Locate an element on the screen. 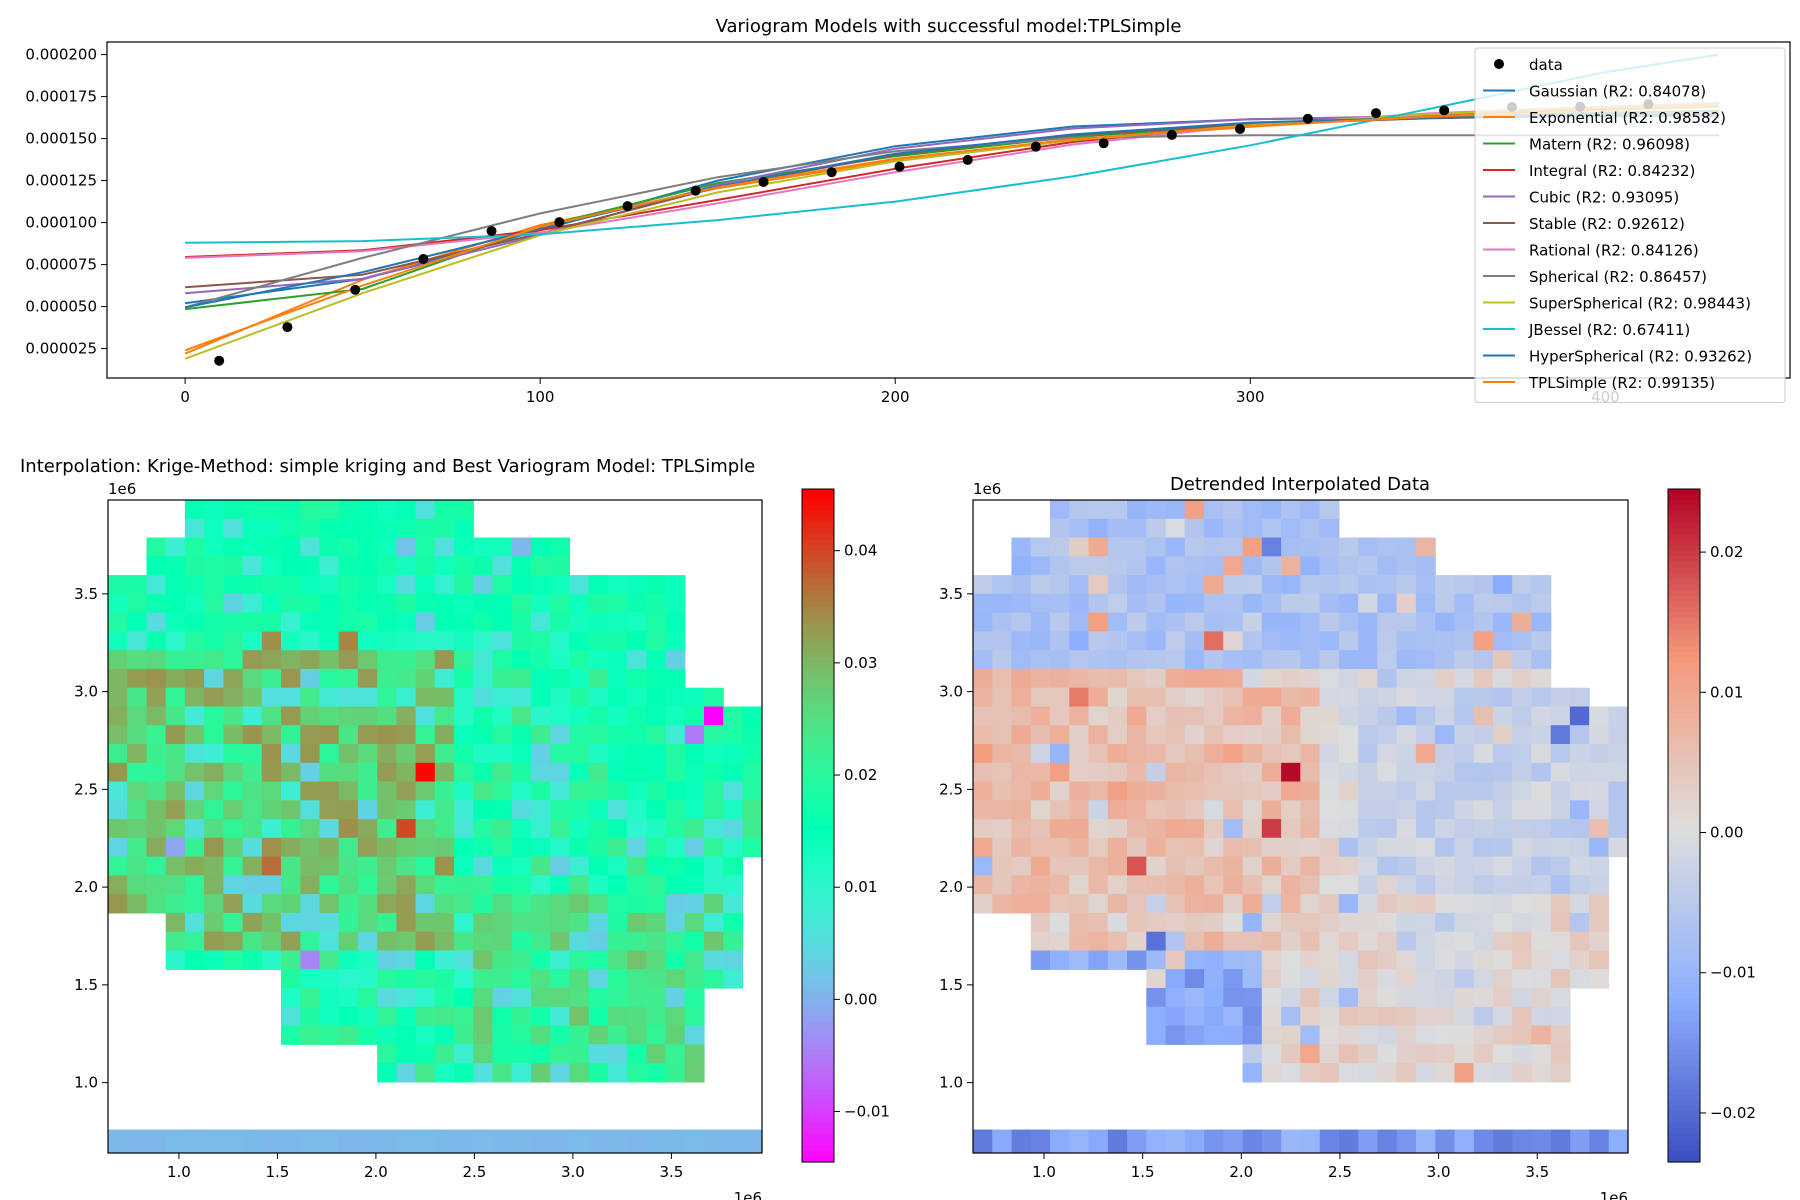 The height and width of the screenshot is (1200, 1800). x-tick-label: 3.0 is located at coordinates (573, 1172).